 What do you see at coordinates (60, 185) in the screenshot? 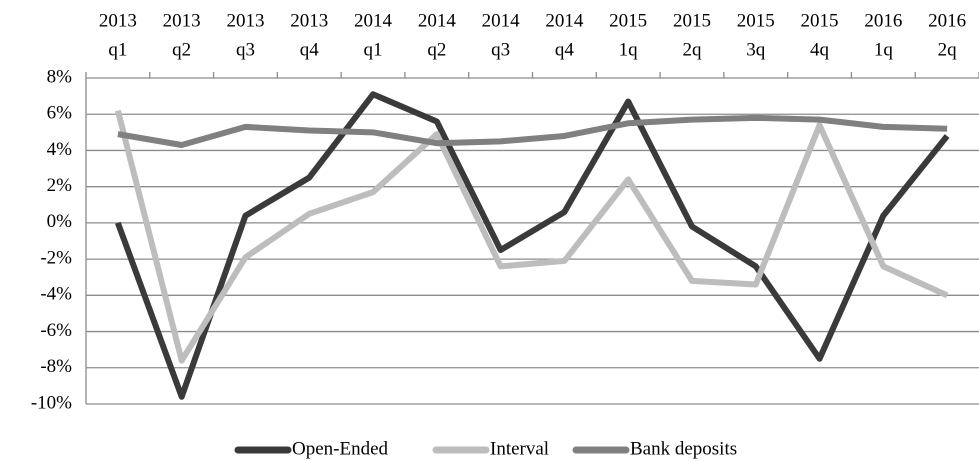
I see `y-tick-label: 2%` at bounding box center [60, 185].